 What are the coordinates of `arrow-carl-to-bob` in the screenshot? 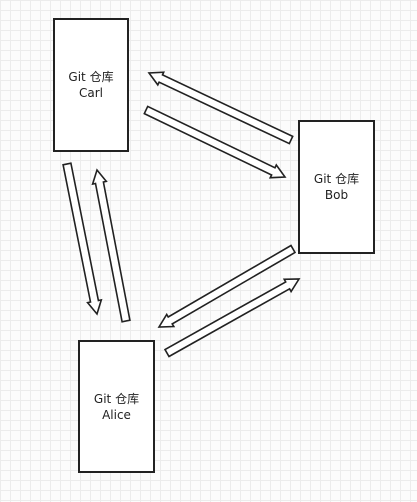 It's located at (215, 142).